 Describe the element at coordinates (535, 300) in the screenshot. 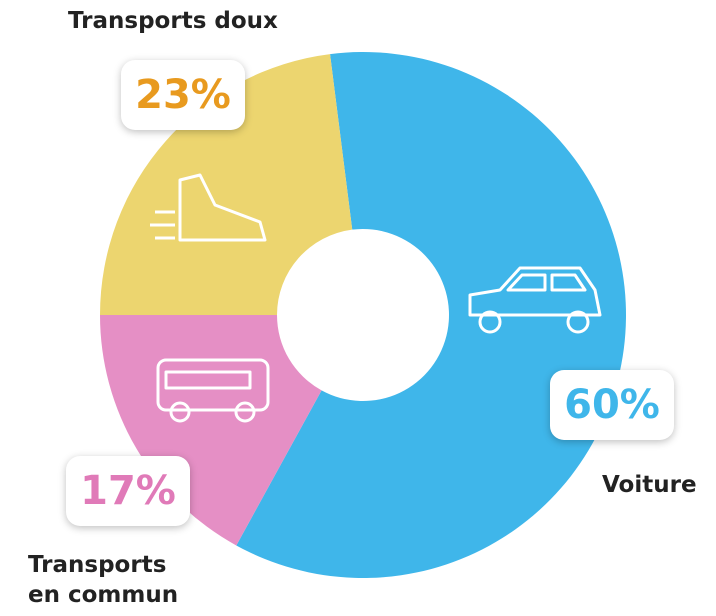

I see `car-icon` at that location.